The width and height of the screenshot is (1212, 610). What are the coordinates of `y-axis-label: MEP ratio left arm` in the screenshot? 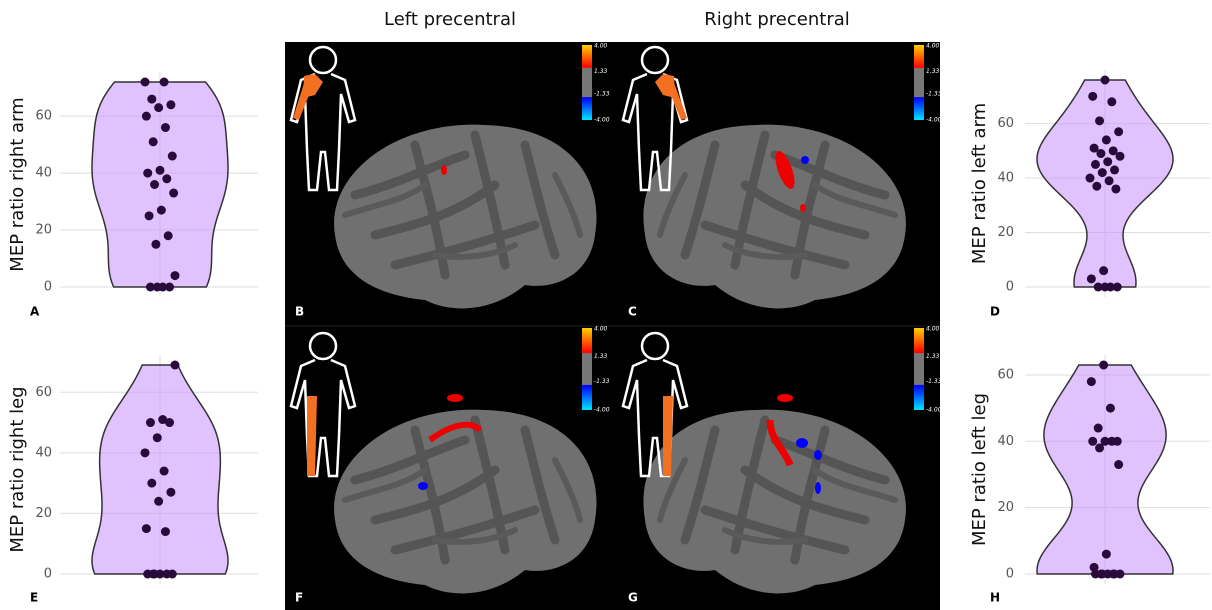 It's located at (979, 183).